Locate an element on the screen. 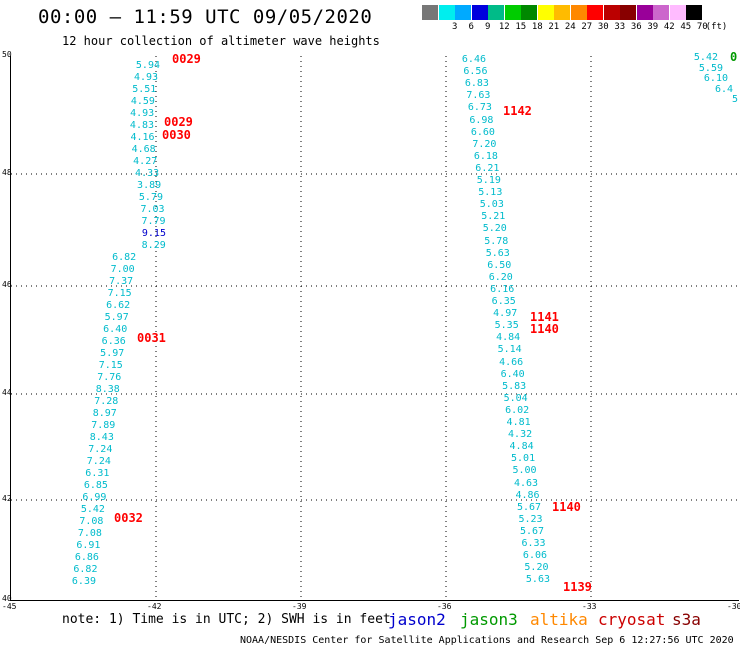  wave-height-value: 7.79 is located at coordinates (153, 221).